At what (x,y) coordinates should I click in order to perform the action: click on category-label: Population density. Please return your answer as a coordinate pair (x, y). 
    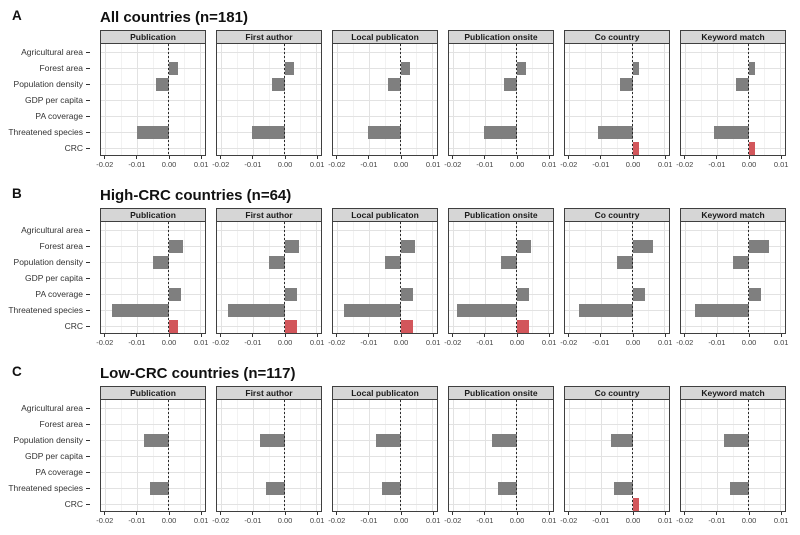
    Looking at the image, I should click on (45, 440).